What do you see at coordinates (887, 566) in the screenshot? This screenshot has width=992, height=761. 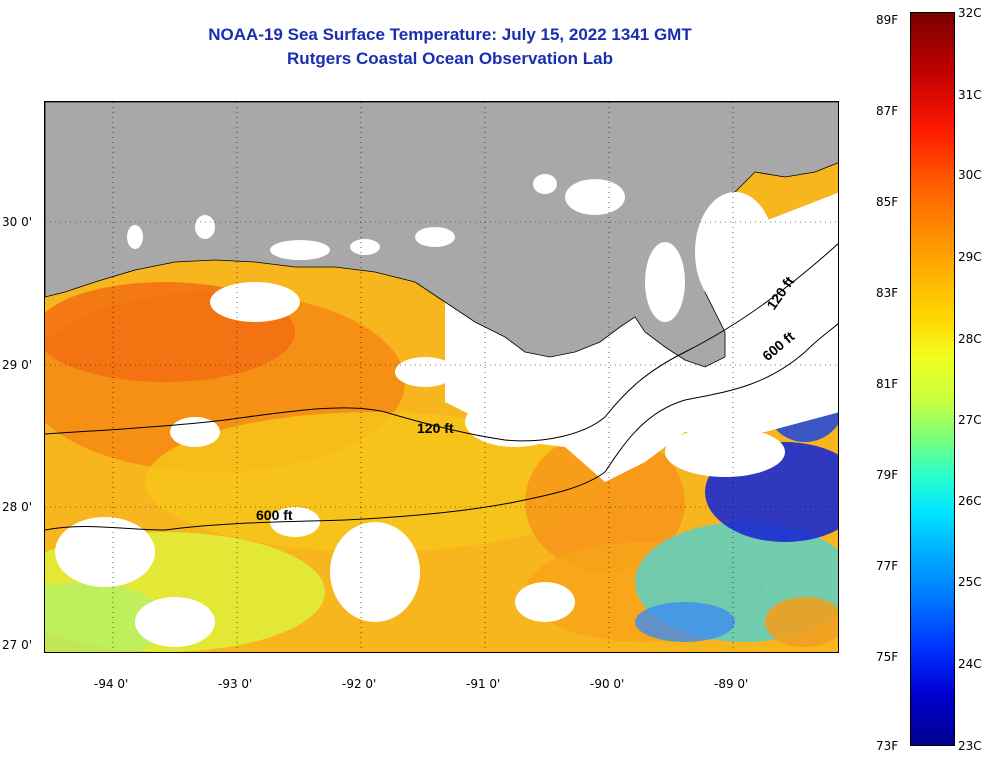 I see `colorbar-f-label: 77F` at bounding box center [887, 566].